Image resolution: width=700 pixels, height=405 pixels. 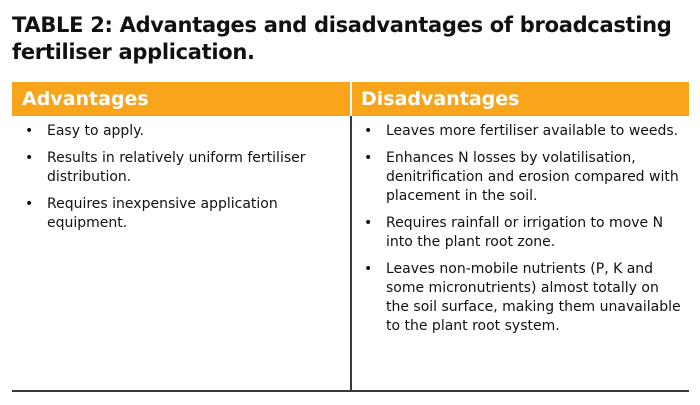 What do you see at coordinates (85, 99) in the screenshot?
I see `advantages-header: Advantages` at bounding box center [85, 99].